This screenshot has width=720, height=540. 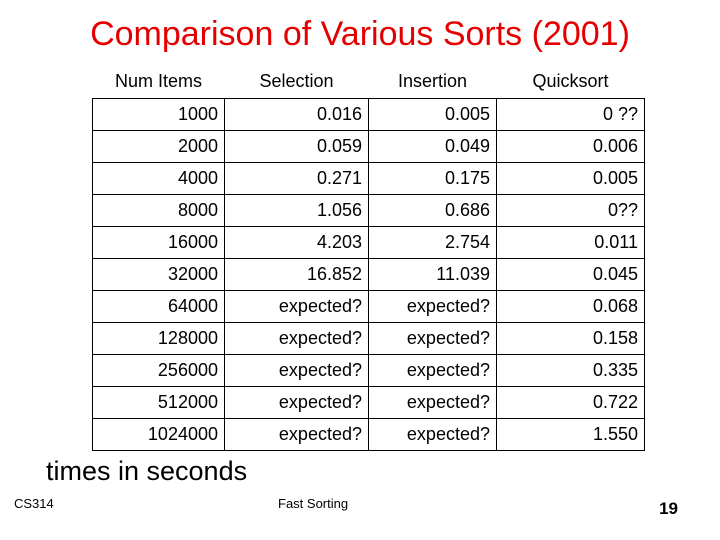 I want to click on cell-quicksort: 0.068, so click(x=570, y=306).